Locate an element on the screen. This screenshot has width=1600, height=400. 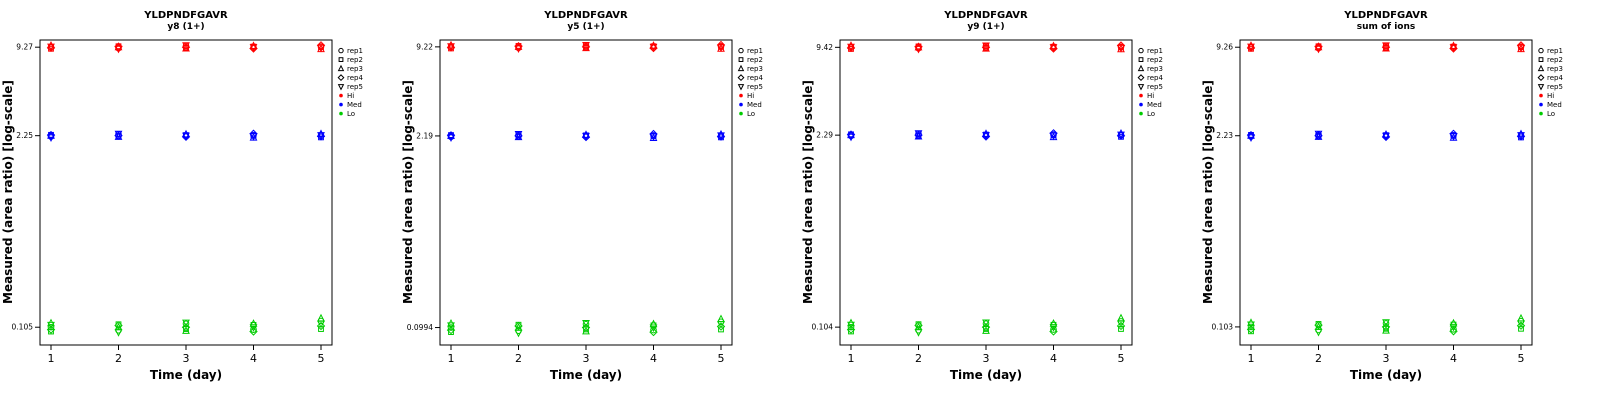
svg-text: 9.27 is located at coordinates (24, 47).